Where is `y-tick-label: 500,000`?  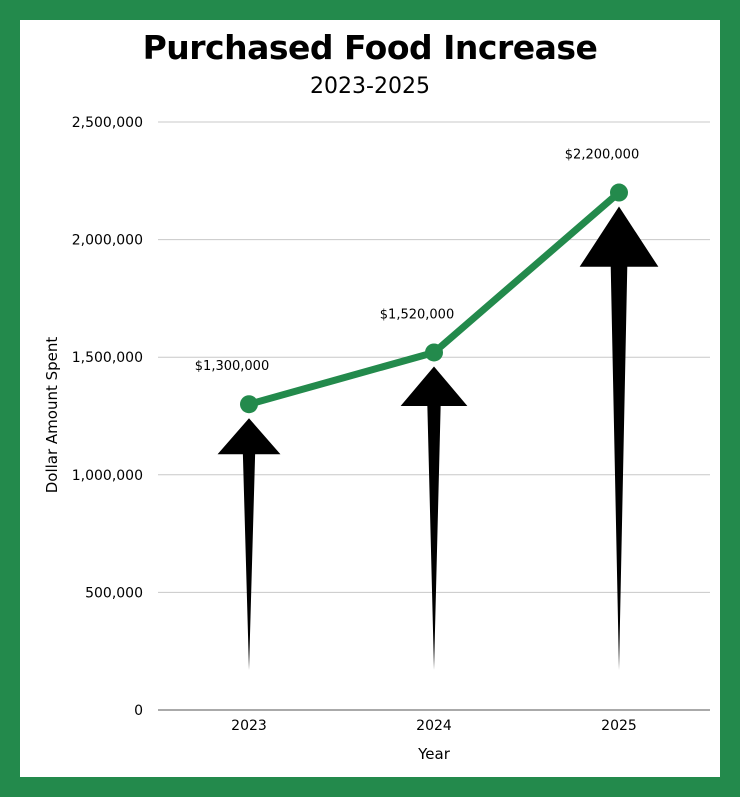
y-tick-label: 500,000 is located at coordinates (114, 593).